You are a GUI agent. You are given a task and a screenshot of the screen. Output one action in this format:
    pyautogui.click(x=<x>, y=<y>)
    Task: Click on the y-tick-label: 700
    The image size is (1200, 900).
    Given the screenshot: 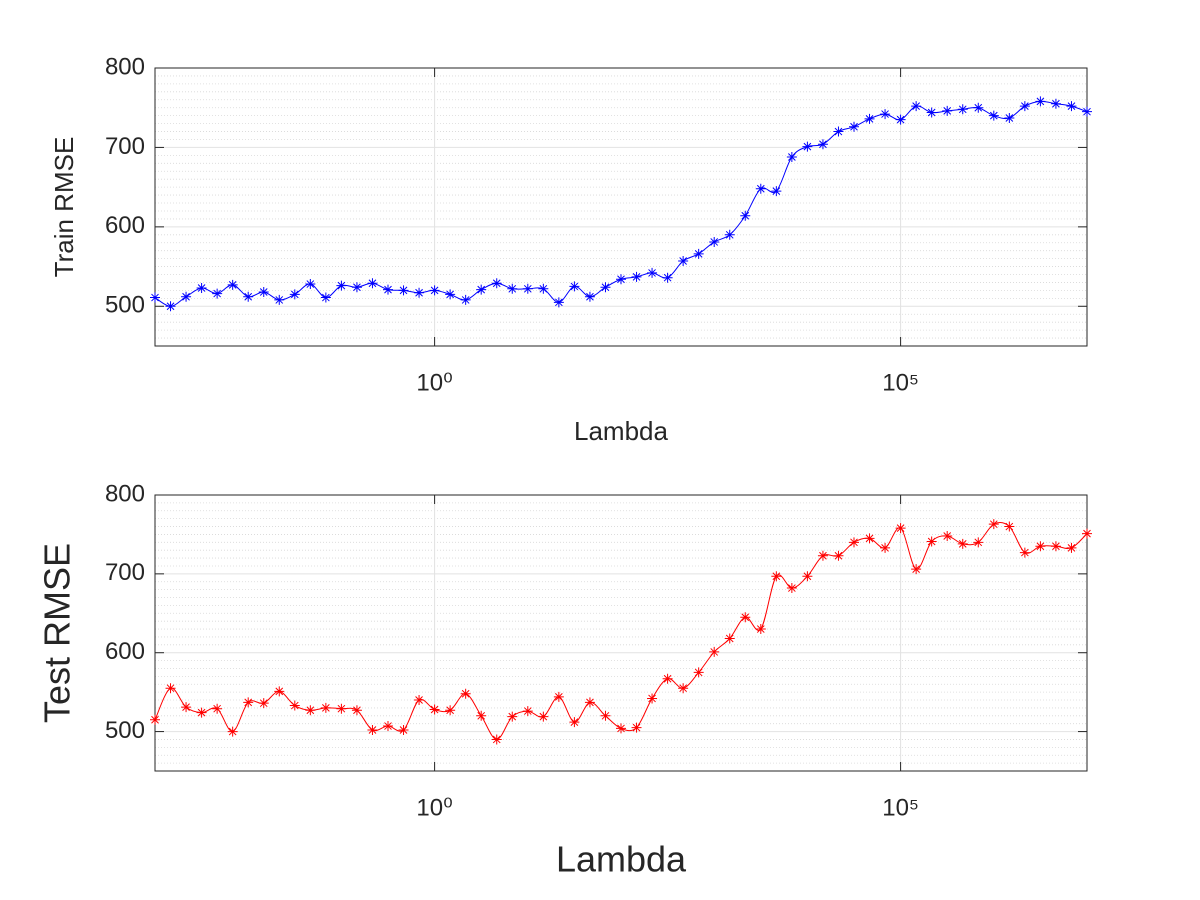 What is the action you would take?
    pyautogui.click(x=125, y=572)
    